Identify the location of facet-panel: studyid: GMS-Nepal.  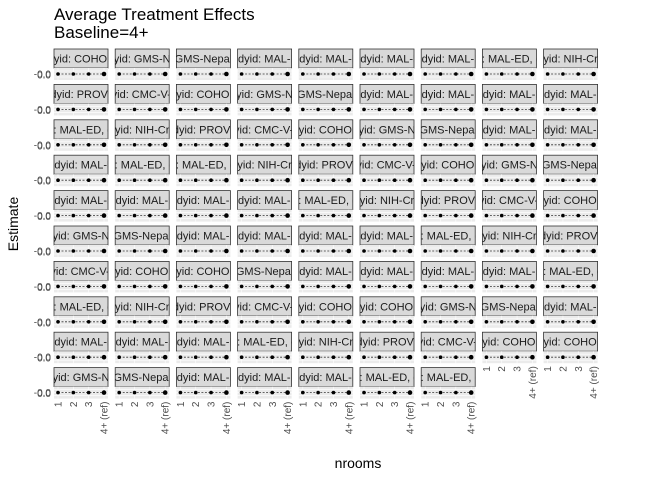
(448, 312).